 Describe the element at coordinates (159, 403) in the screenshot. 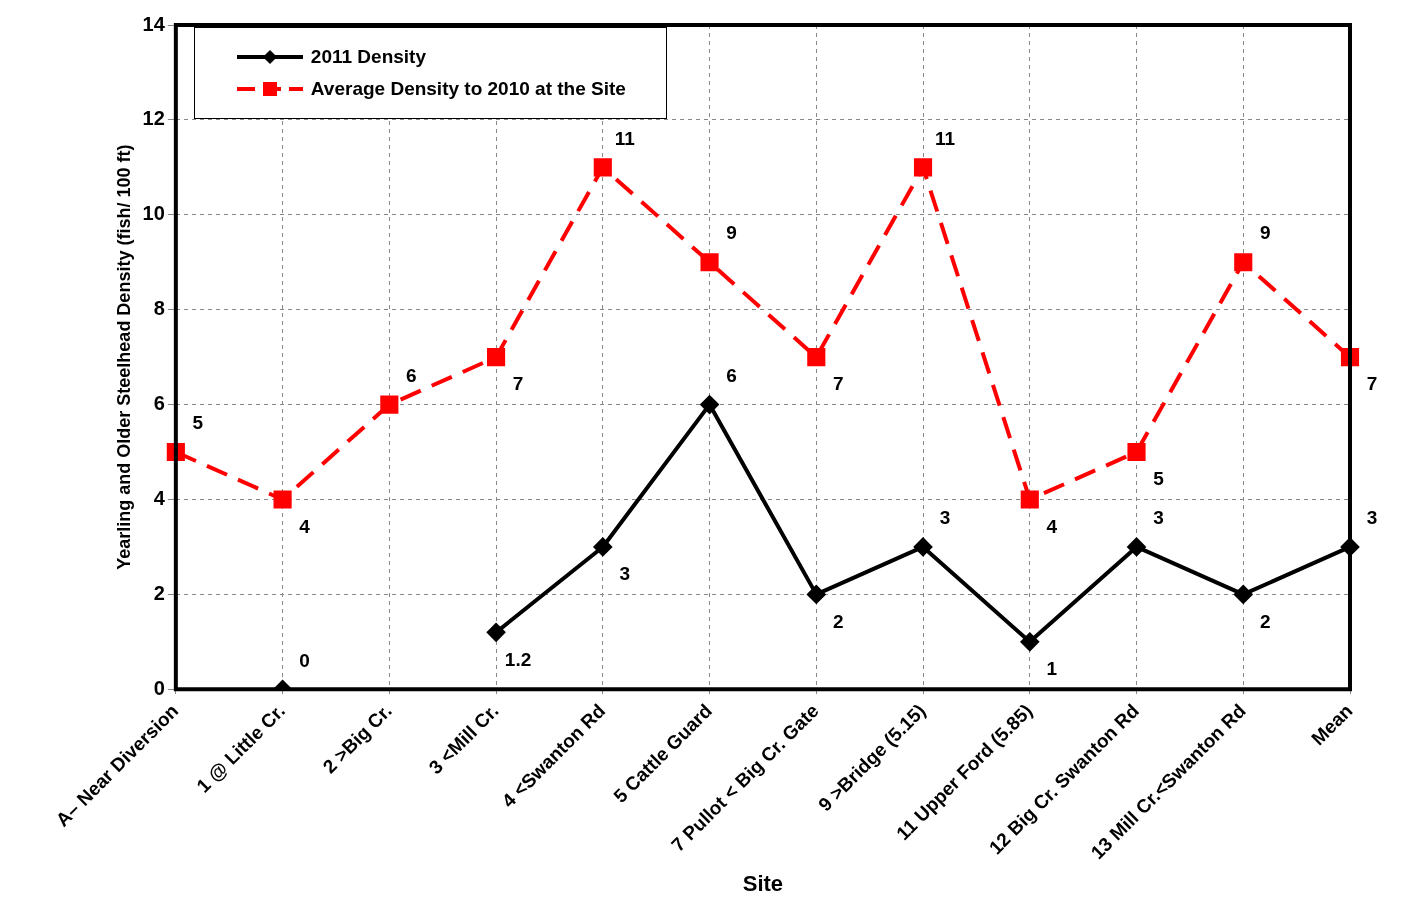

I see `y-tick-label: 6` at that location.